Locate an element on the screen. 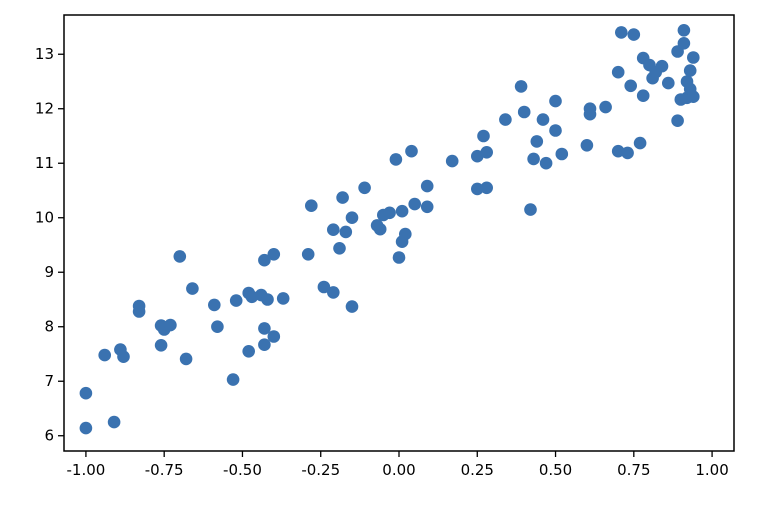 Image resolution: width=776 pixels, height=508 pixels. y-axis: 6 7 8 9 10 11 12 13 is located at coordinates (49, 245).